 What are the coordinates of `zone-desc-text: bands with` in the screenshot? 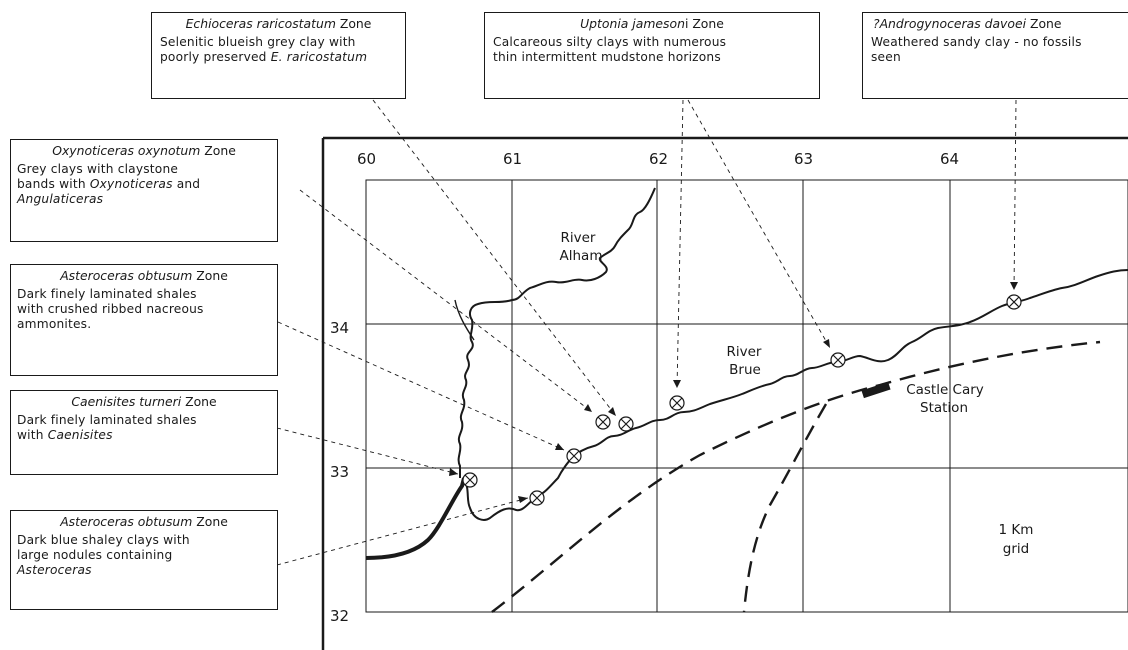 It's located at (53, 184).